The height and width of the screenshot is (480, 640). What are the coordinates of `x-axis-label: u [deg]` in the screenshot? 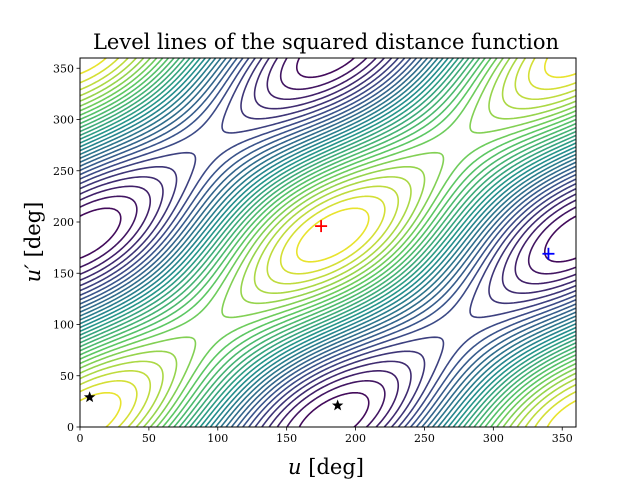 It's located at (326, 467).